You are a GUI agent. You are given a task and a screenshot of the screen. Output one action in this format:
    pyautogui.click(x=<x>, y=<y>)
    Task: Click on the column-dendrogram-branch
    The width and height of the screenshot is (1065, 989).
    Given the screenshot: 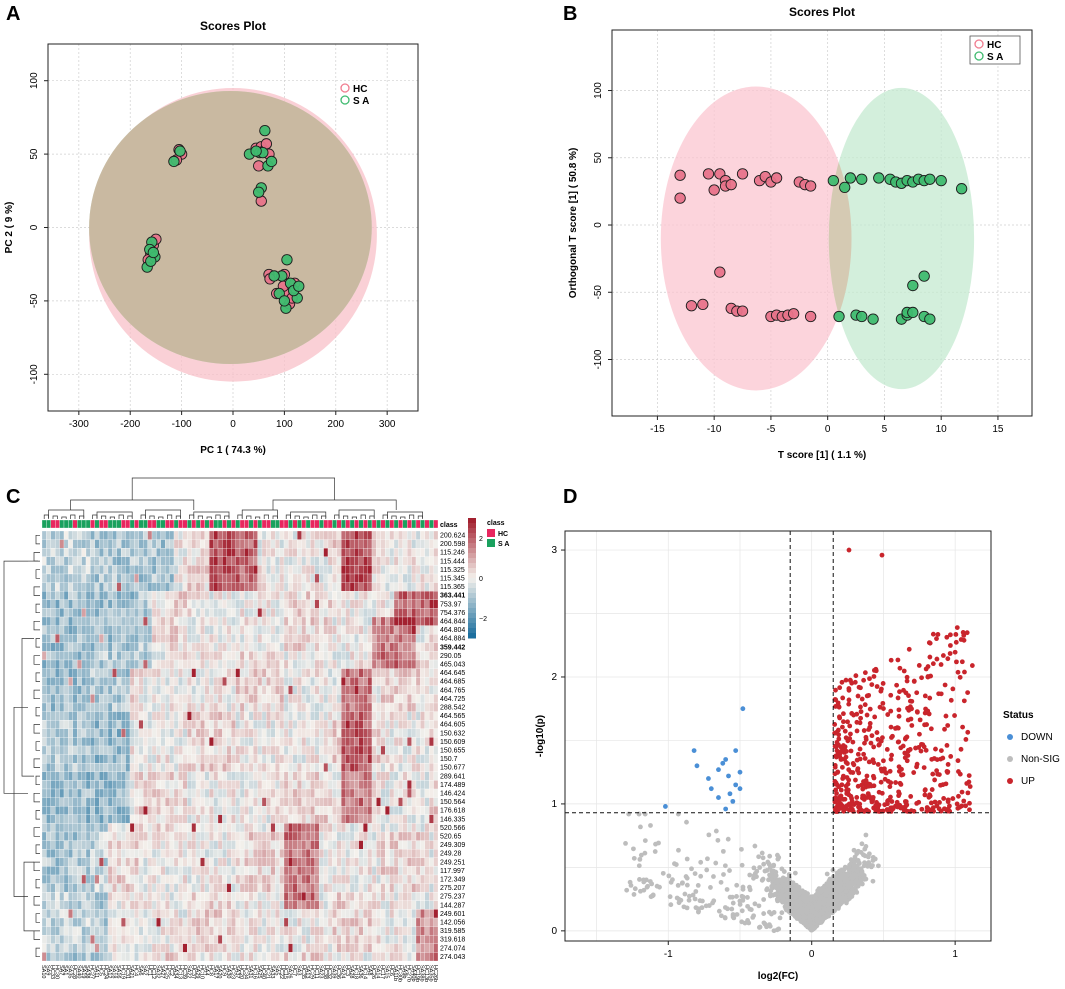 What is the action you would take?
    pyautogui.click(x=420, y=517)
    